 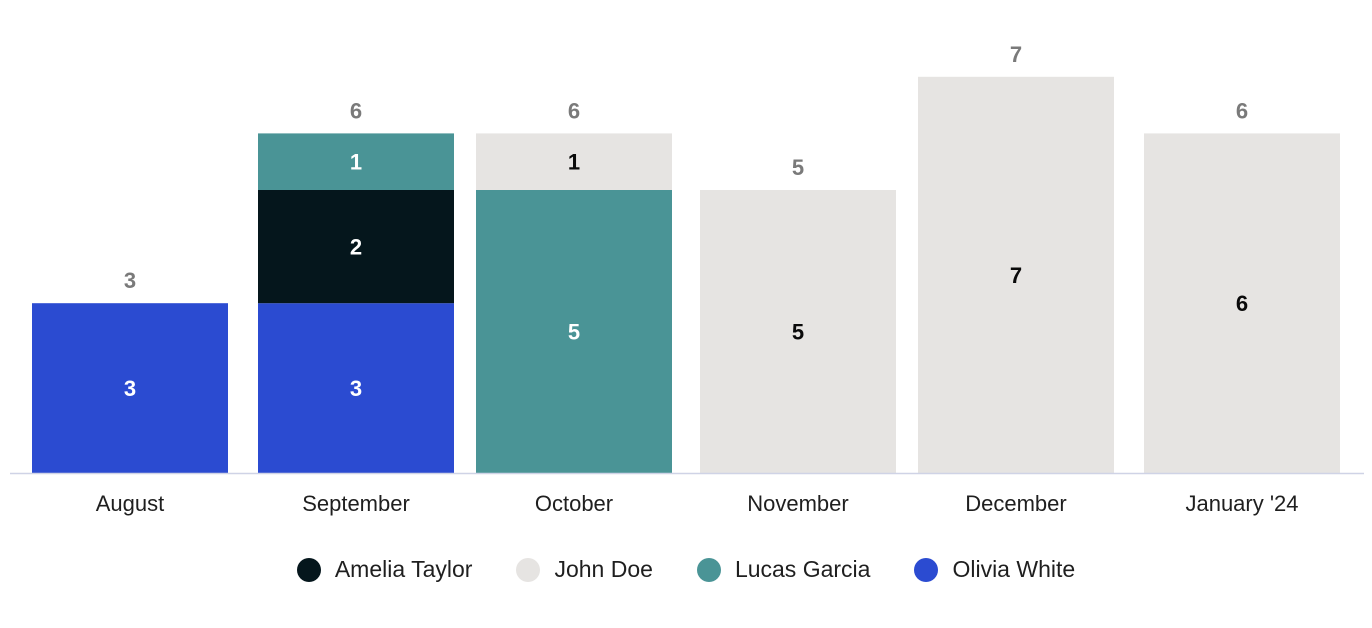 What do you see at coordinates (403, 569) in the screenshot?
I see `legend-label: Amelia Taylor` at bounding box center [403, 569].